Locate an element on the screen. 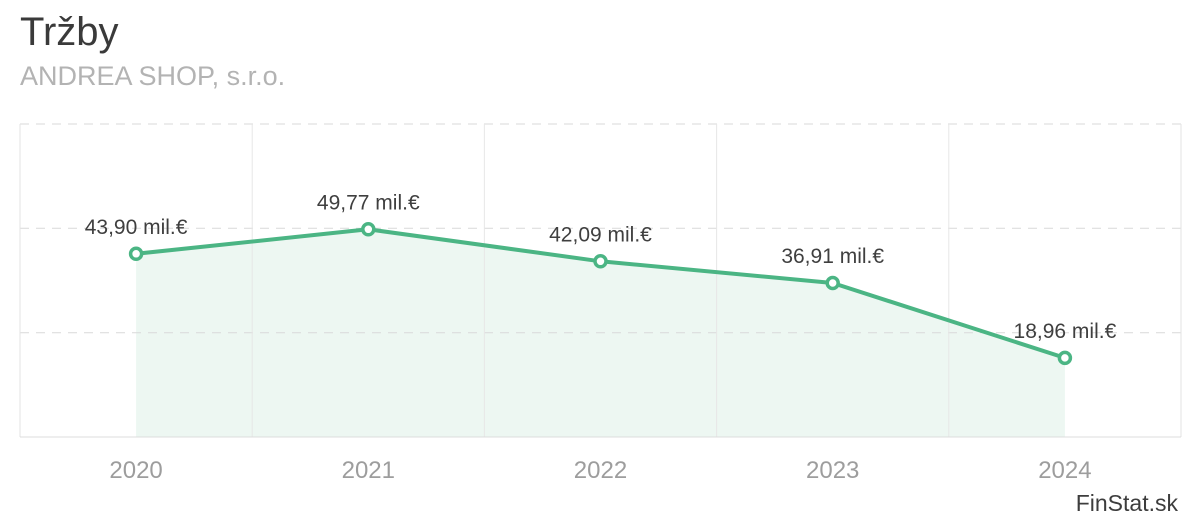 The height and width of the screenshot is (520, 1200). x-axis-label: 2024 is located at coordinates (1064, 470).